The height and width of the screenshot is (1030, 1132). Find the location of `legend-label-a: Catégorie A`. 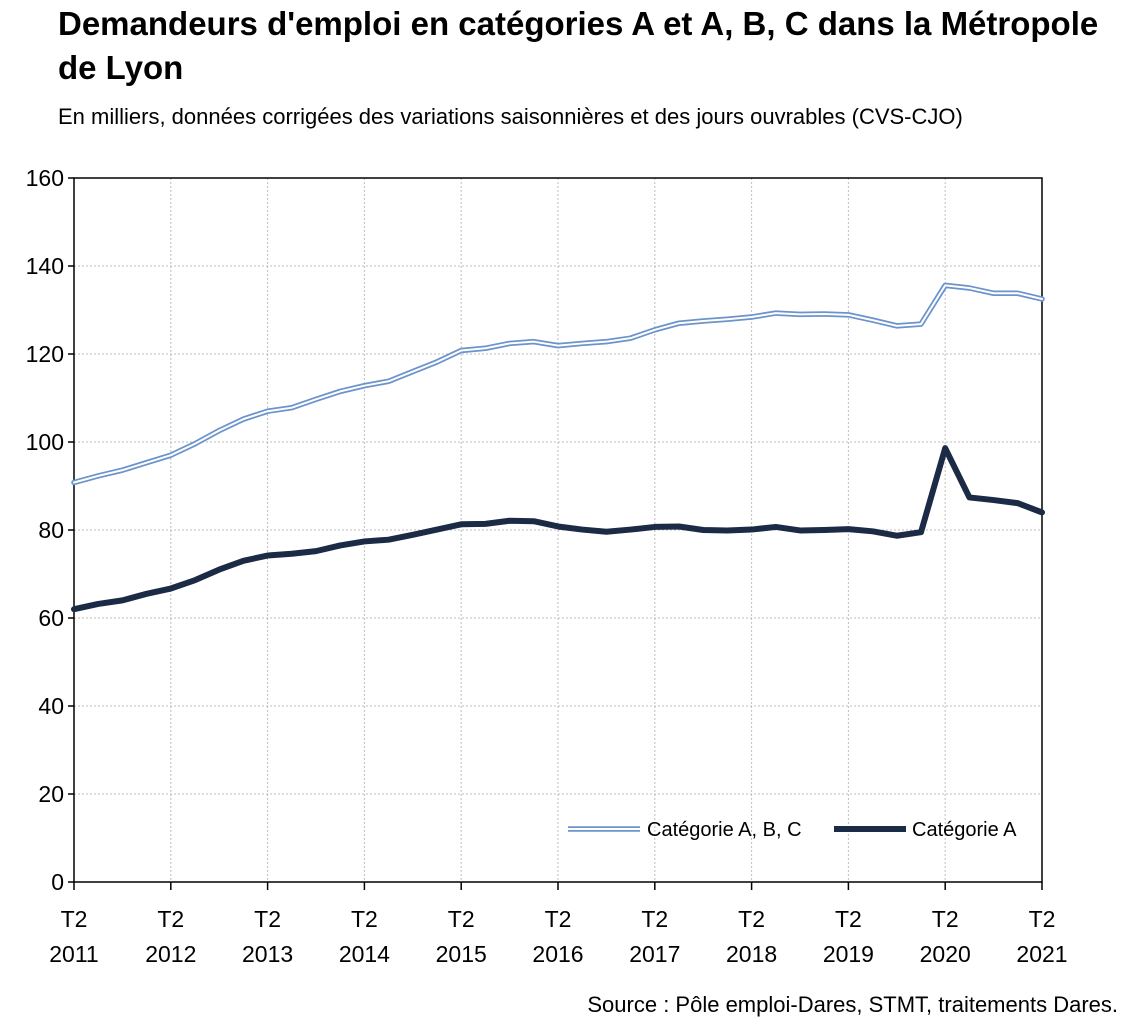

legend-label-a: Catégorie A is located at coordinates (964, 830).